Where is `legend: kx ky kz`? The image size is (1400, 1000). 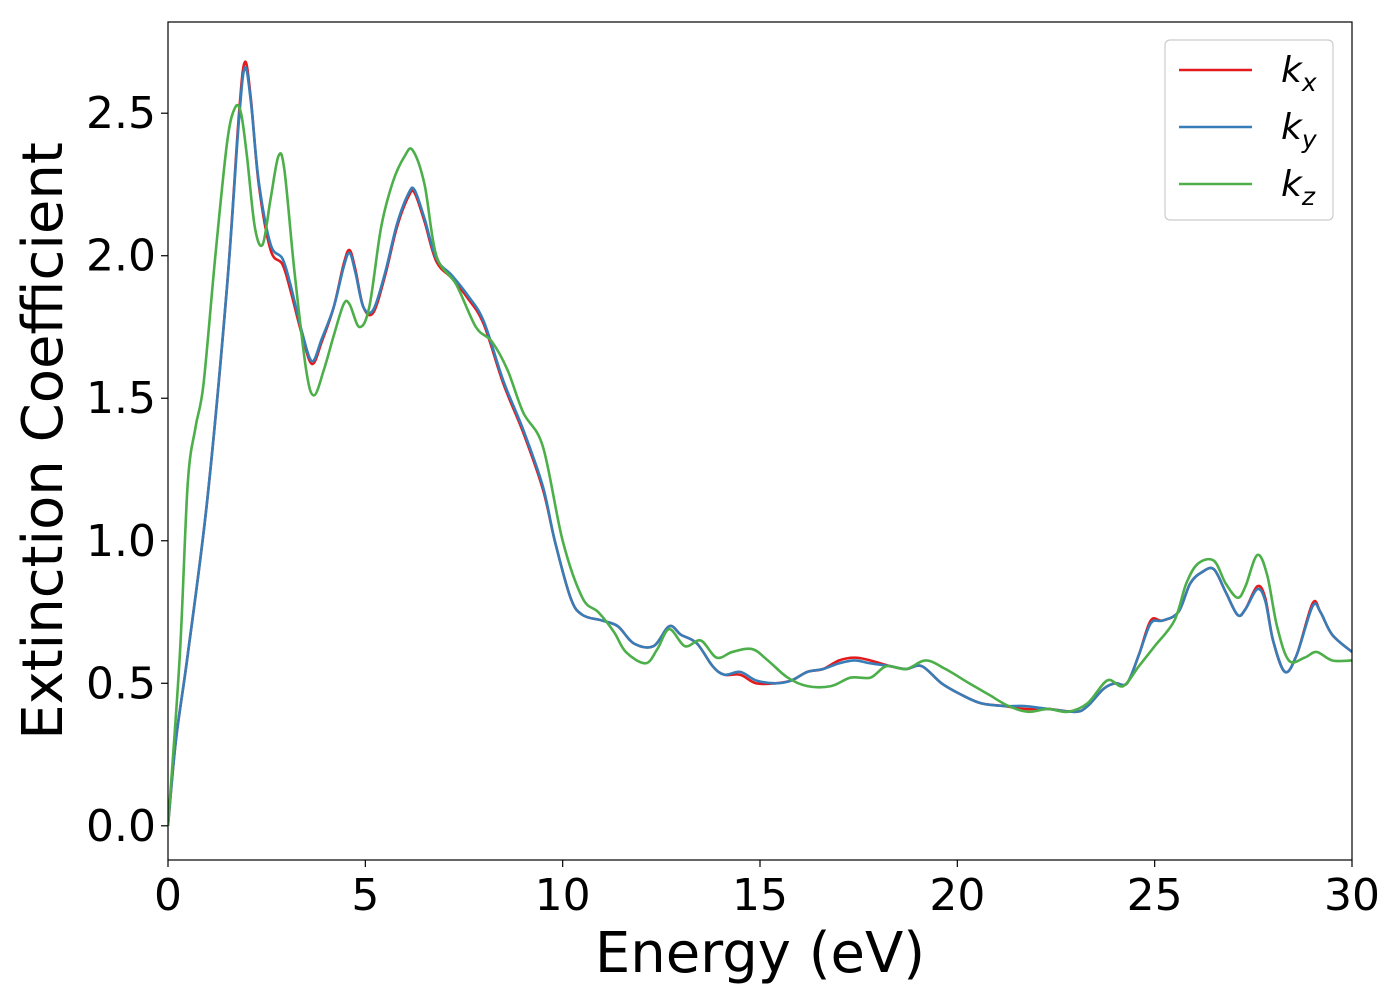 legend: kx ky kz is located at coordinates (1249, 130).